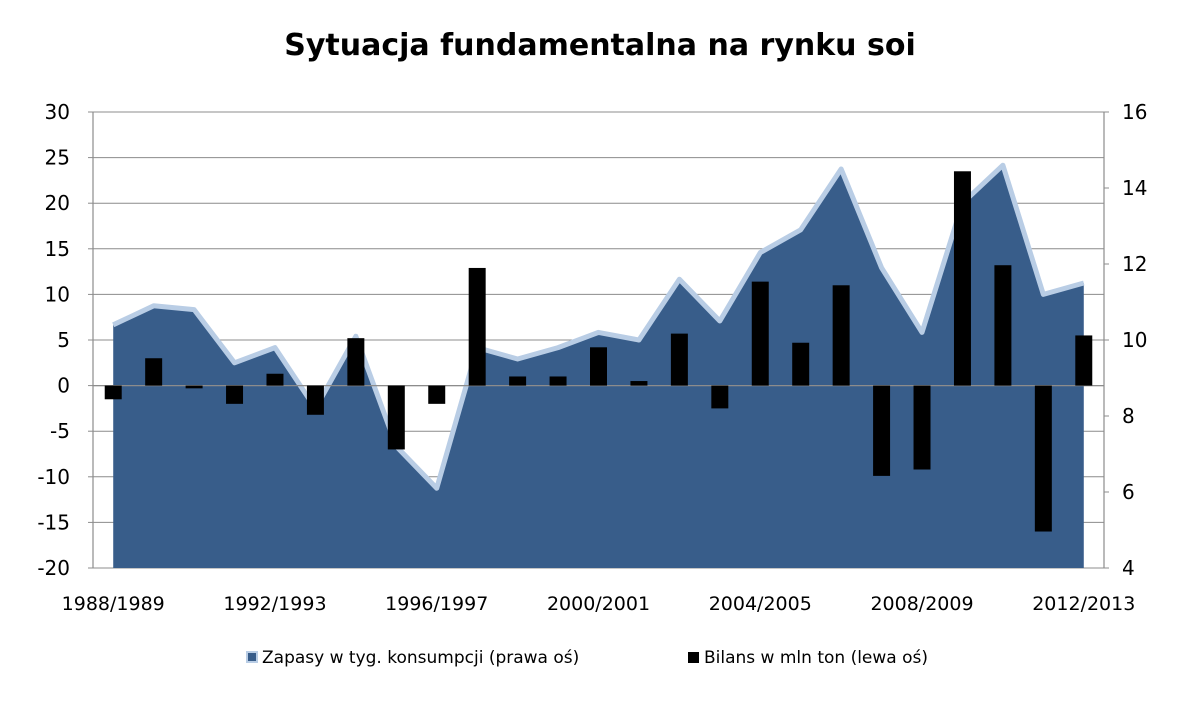 This screenshot has height=706, width=1200. Describe the element at coordinates (1043, 458) in the screenshot. I see `bar-2011/2012` at that location.